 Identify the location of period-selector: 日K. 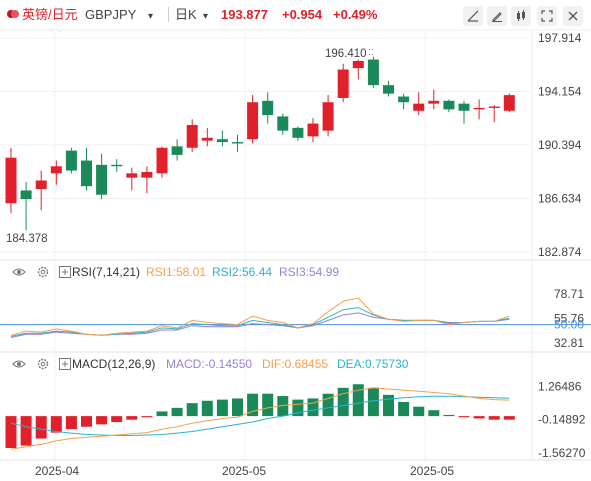
(186, 14).